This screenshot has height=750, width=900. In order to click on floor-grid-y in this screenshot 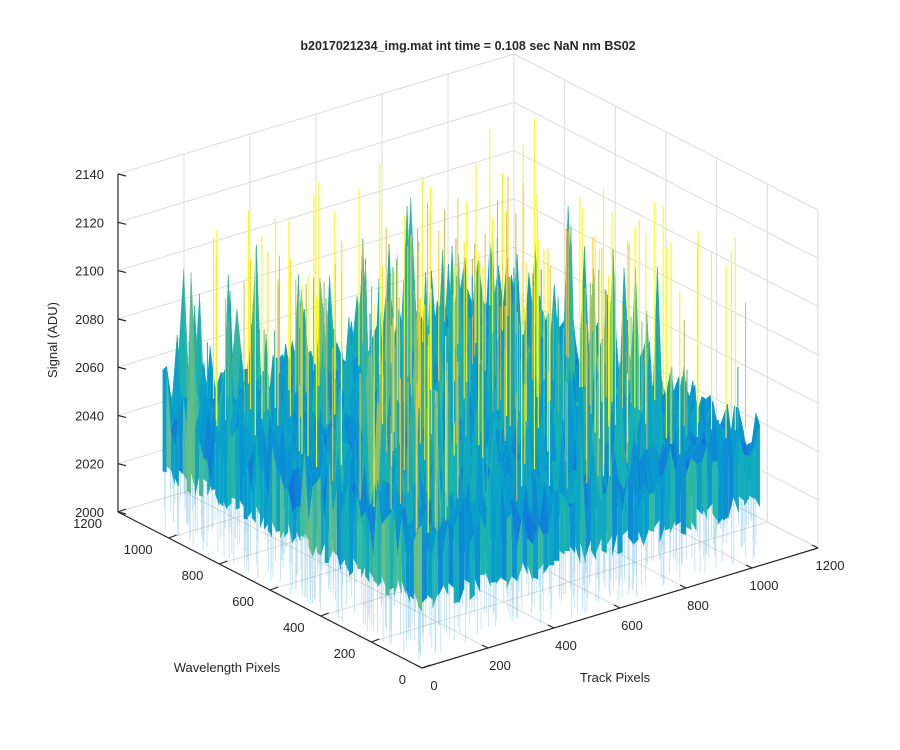, I will do `click(569, 582)`.